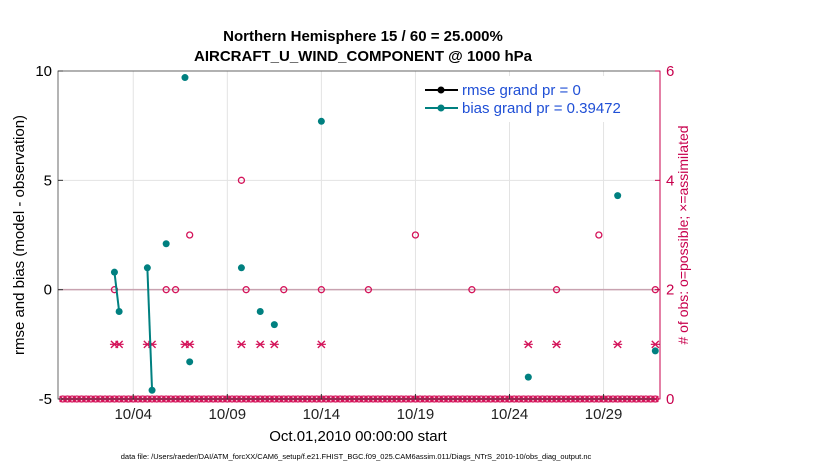 This screenshot has width=830, height=470. I want to click on right-tick-label-3: 6, so click(670, 71).